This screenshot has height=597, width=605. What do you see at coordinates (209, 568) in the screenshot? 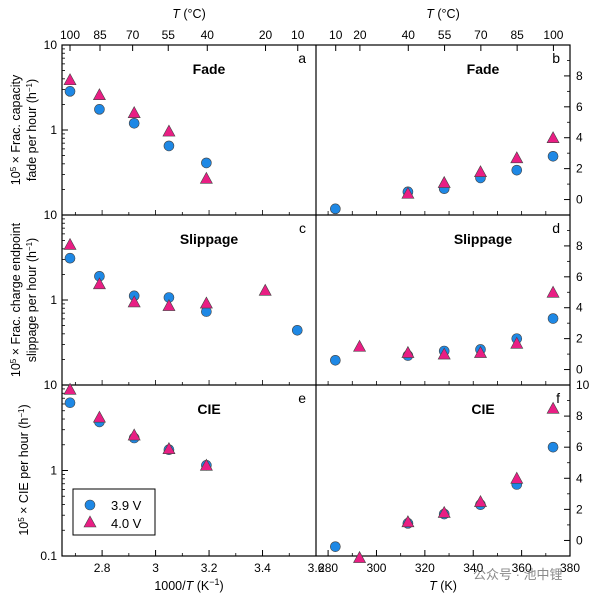
I see `xtick-label-left: 3.2` at bounding box center [209, 568].